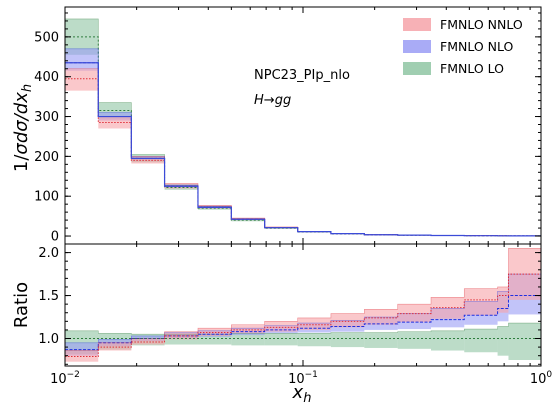 The image size is (553, 405). Describe the element at coordinates (21, 112) in the screenshot. I see `ylabel-dx: /d` at that location.